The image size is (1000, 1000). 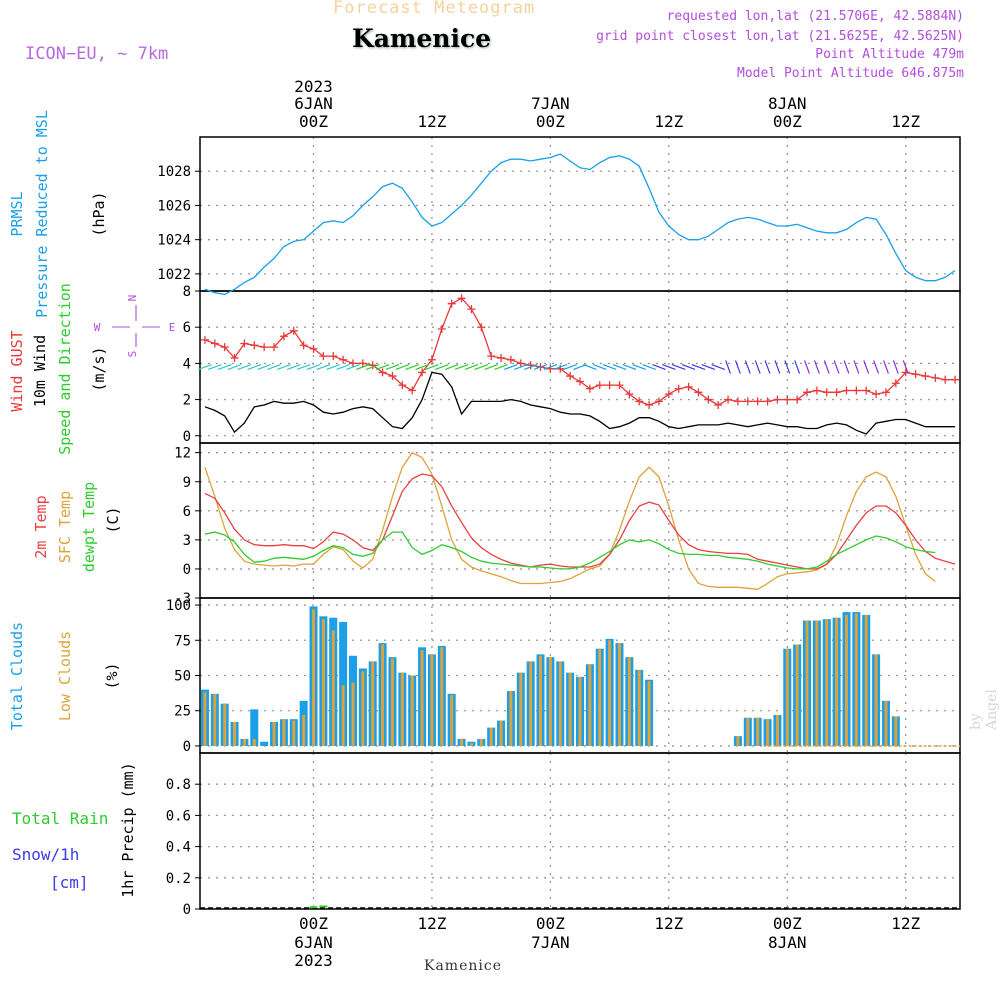 I want to click on label-total-rain: Total Rain, so click(x=60, y=818).